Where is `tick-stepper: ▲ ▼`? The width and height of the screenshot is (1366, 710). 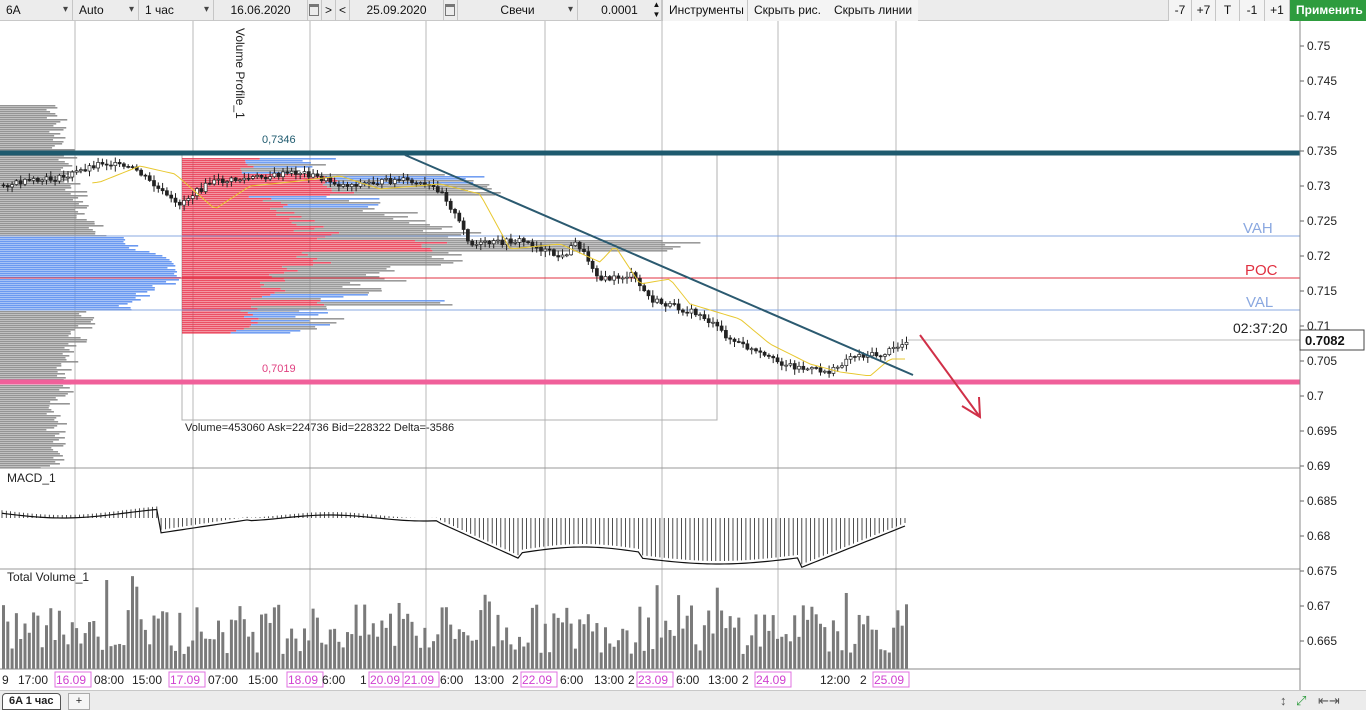 tick-stepper: ▲ ▼ is located at coordinates (657, 10).